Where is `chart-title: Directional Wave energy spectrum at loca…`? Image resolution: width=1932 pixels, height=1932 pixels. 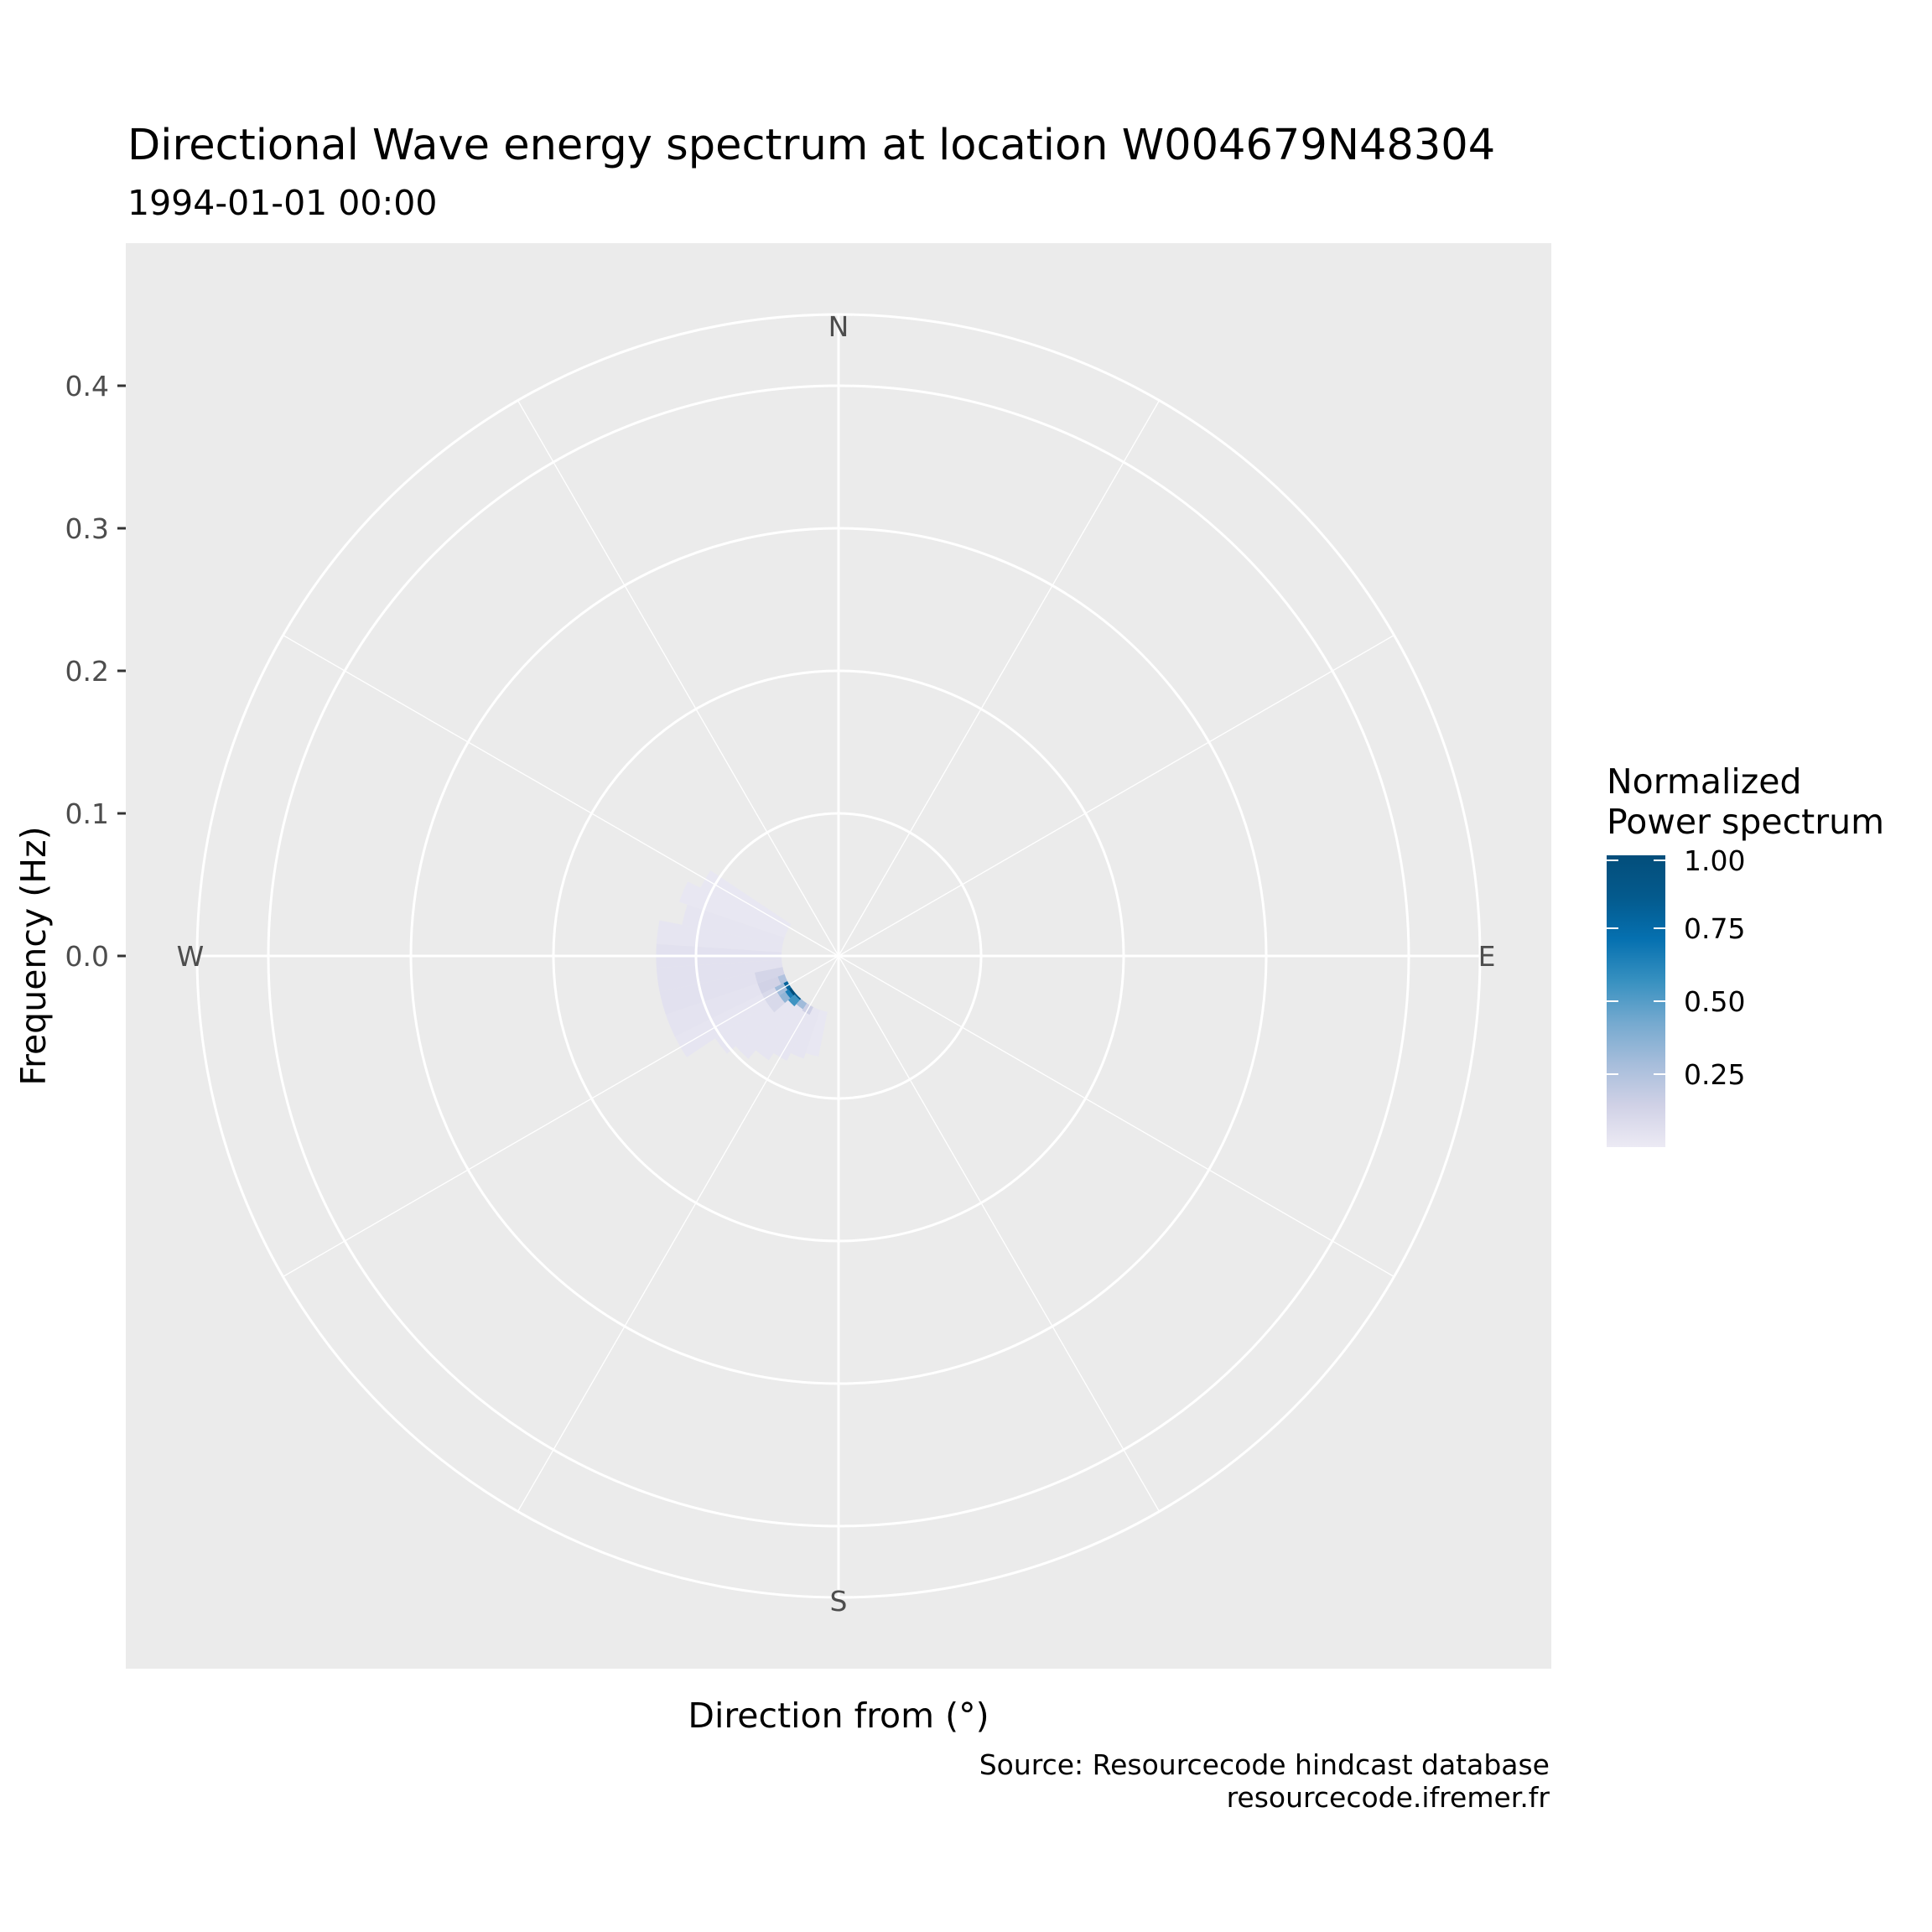
chart-title: Directional Wave energy spectrum at loca… is located at coordinates (811, 145).